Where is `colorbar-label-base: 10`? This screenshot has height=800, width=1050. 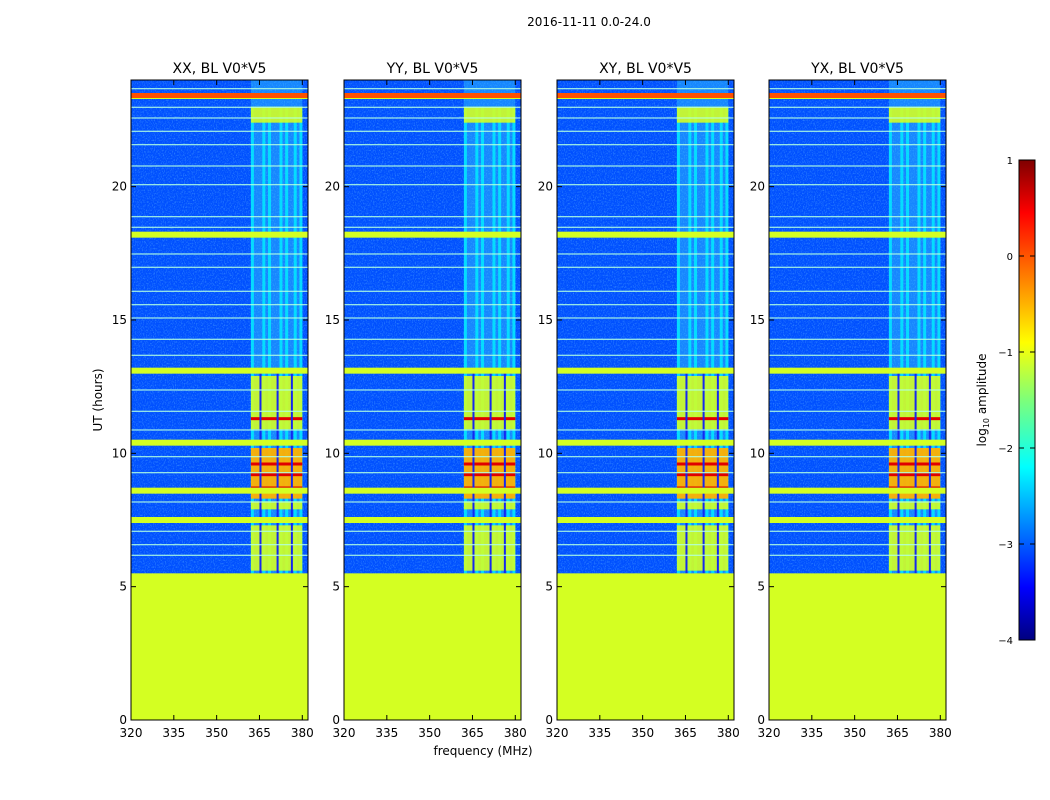 colorbar-label-base: 10 is located at coordinates (986, 423).